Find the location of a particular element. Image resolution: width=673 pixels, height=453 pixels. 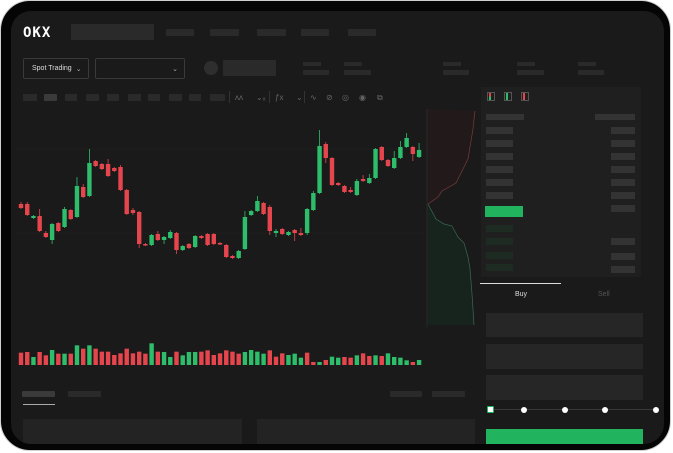

market-selector-button: Spot Trading ⌄ is located at coordinates (56, 68).